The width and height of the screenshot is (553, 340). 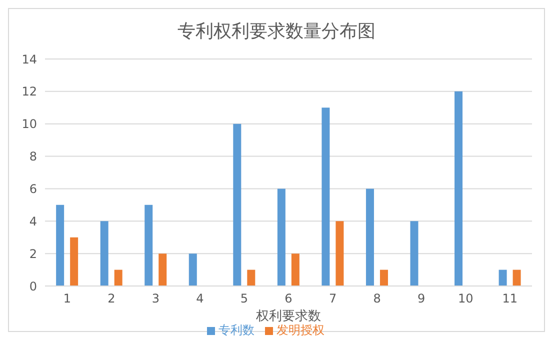 What do you see at coordinates (288, 299) in the screenshot?
I see `x-tick-label: 6` at bounding box center [288, 299].